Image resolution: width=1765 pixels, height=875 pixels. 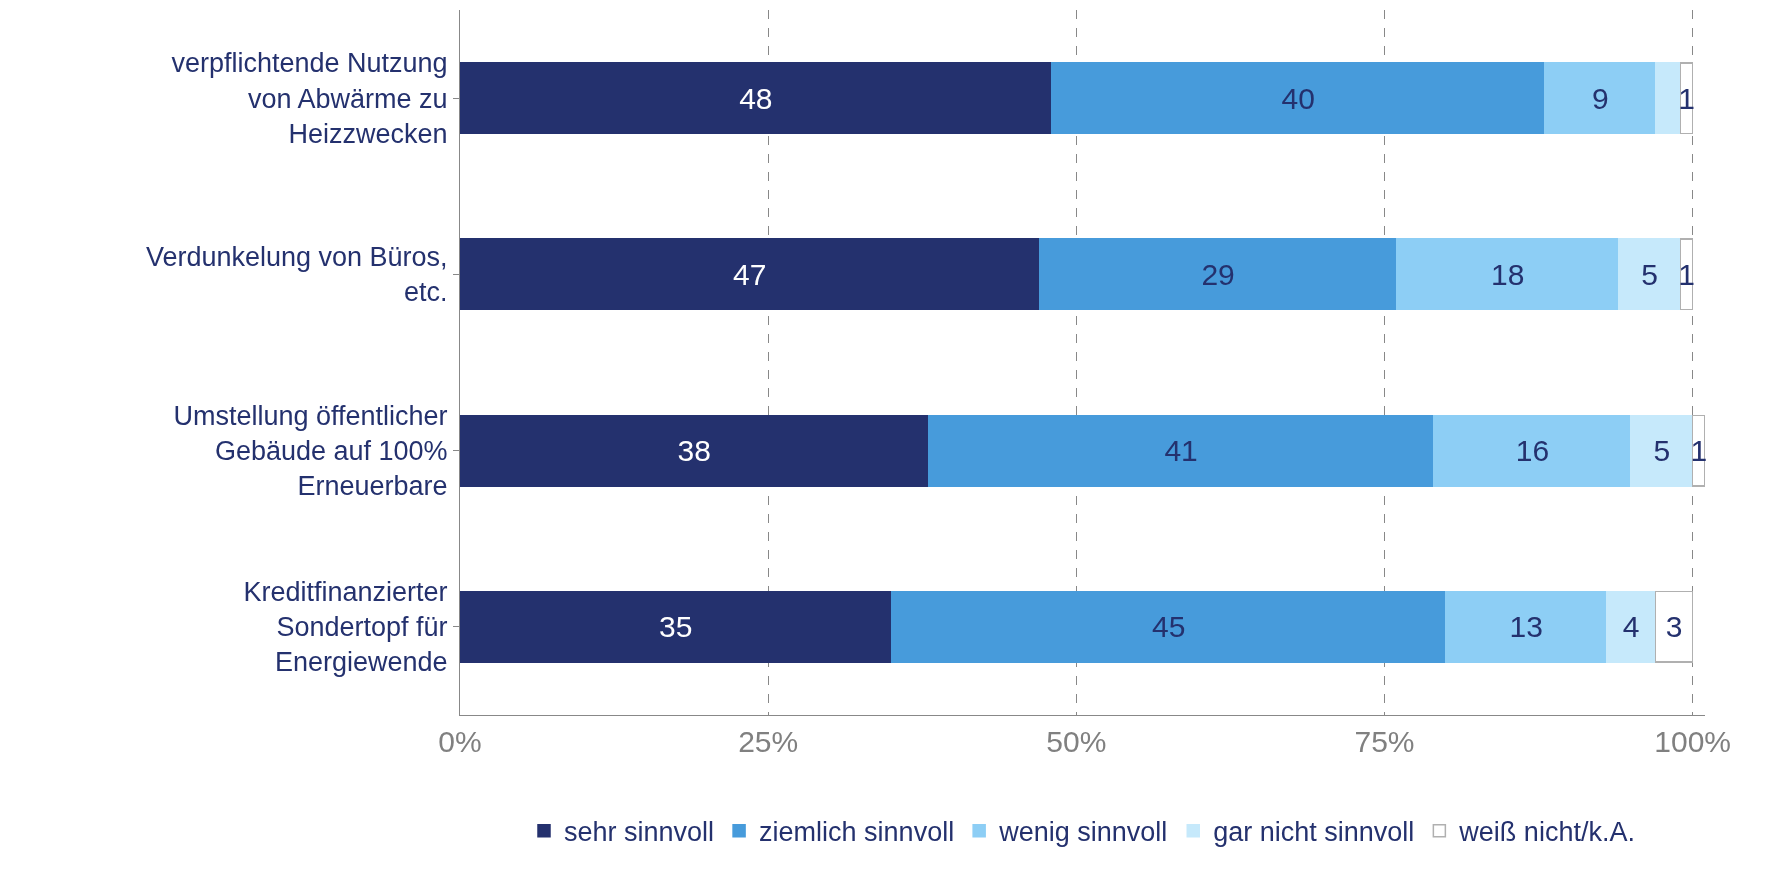 What do you see at coordinates (310, 451) in the screenshot?
I see `y-tick-label: Umstellung öffentlicher Gebäude auf 100% Erneuerbare` at bounding box center [310, 451].